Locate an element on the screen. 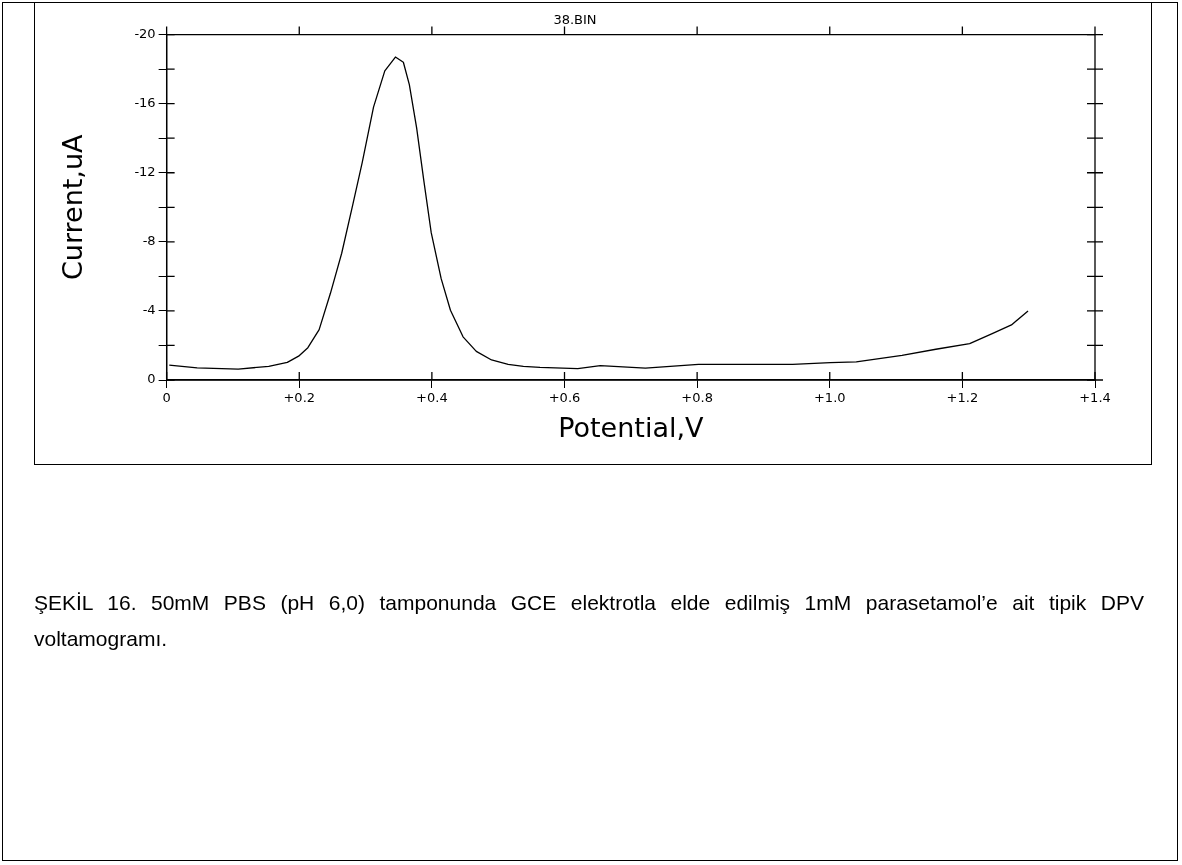 This screenshot has height=865, width=1182. x-tick-label: +0.2 is located at coordinates (299, 398).